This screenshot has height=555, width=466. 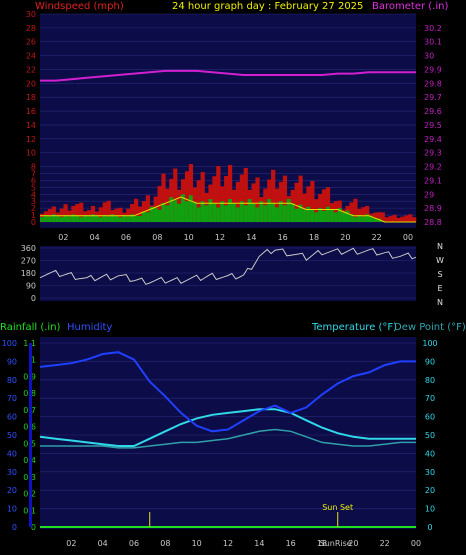 What do you see at coordinates (33, 298) in the screenshot?
I see `direction-tick-label: 0` at bounding box center [33, 298].